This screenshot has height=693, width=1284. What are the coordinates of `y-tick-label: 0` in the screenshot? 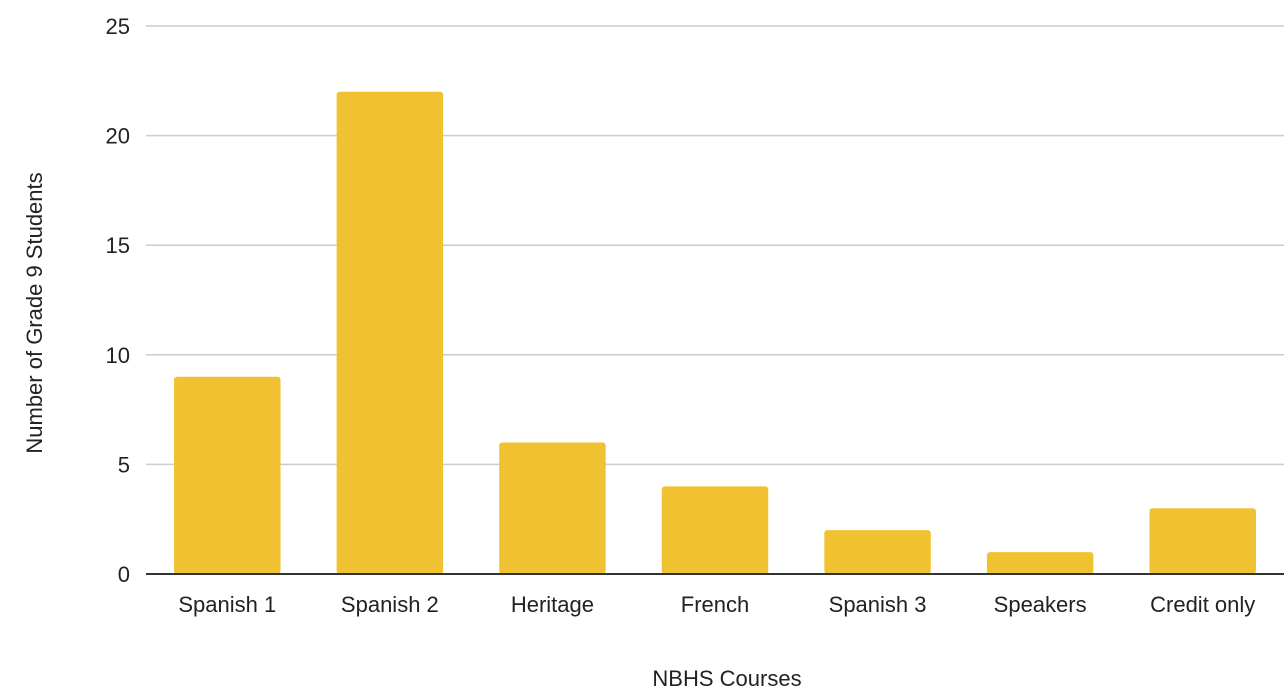 It's located at (124, 574).